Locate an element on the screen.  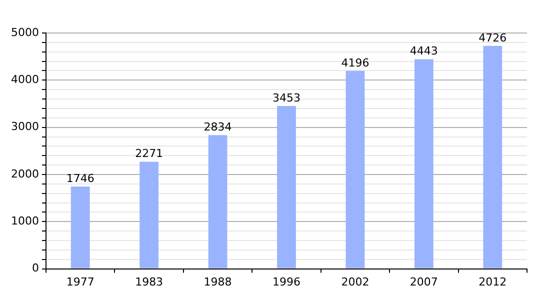
y-tick-label: 3000 is located at coordinates (24, 127).